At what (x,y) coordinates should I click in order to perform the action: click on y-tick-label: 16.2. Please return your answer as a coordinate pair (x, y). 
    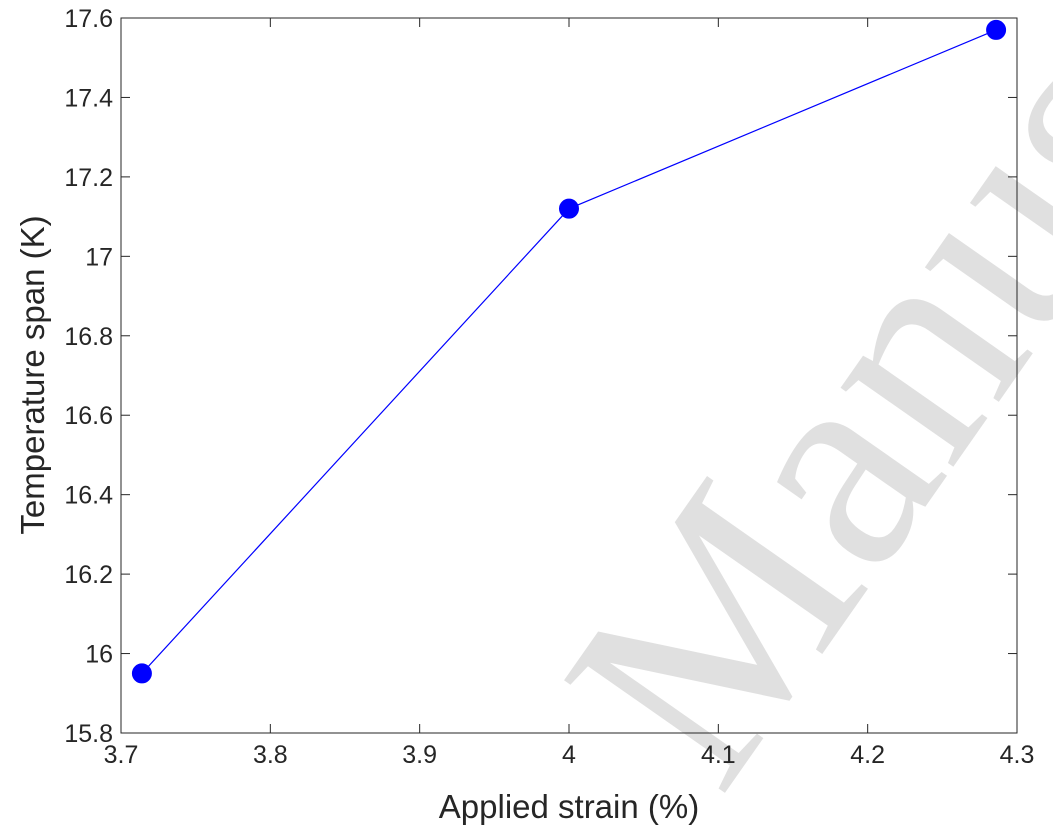
    Looking at the image, I should click on (88, 575).